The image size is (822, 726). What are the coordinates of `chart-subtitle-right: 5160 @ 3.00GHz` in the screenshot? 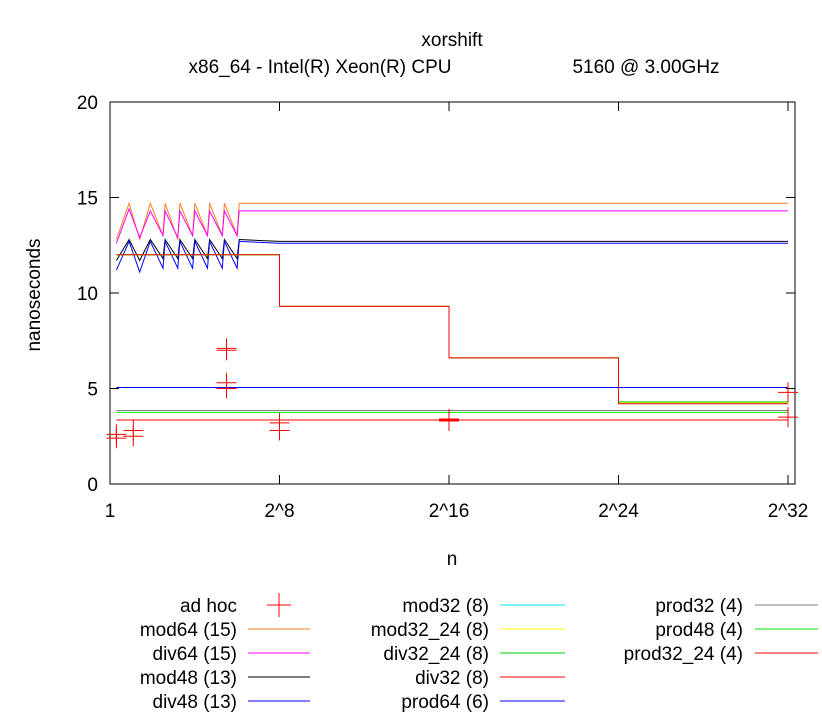 It's located at (645, 67).